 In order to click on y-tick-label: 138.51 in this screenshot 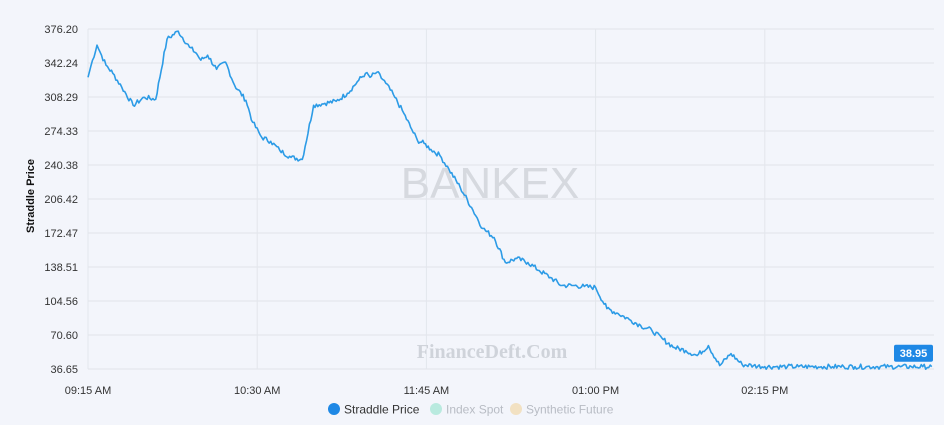, I will do `click(61, 268)`.